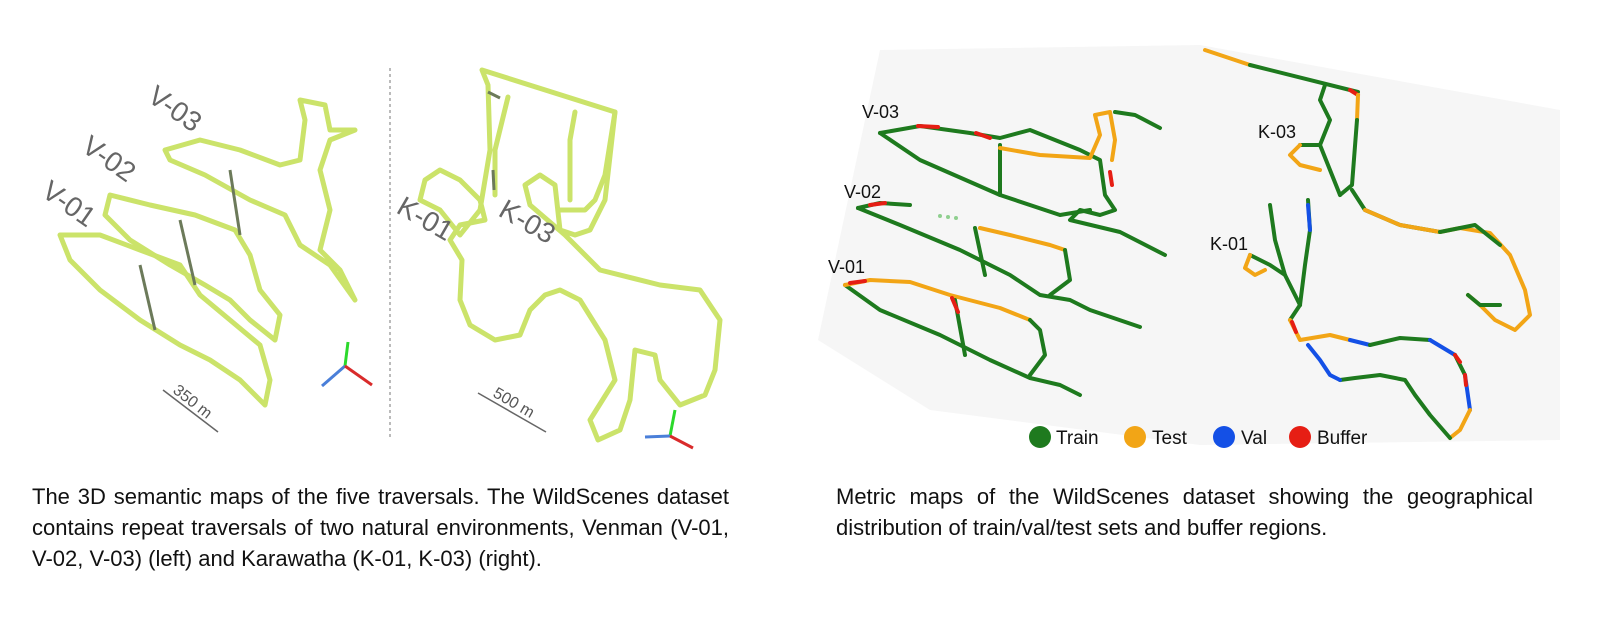 This screenshot has height=625, width=1606. Describe the element at coordinates (1300, 437) in the screenshot. I see `legend-swatch-buffer` at that location.